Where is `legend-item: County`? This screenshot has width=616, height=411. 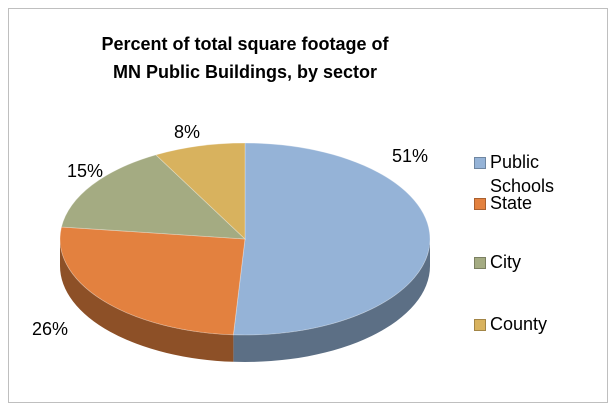 legend-item: County is located at coordinates (522, 324).